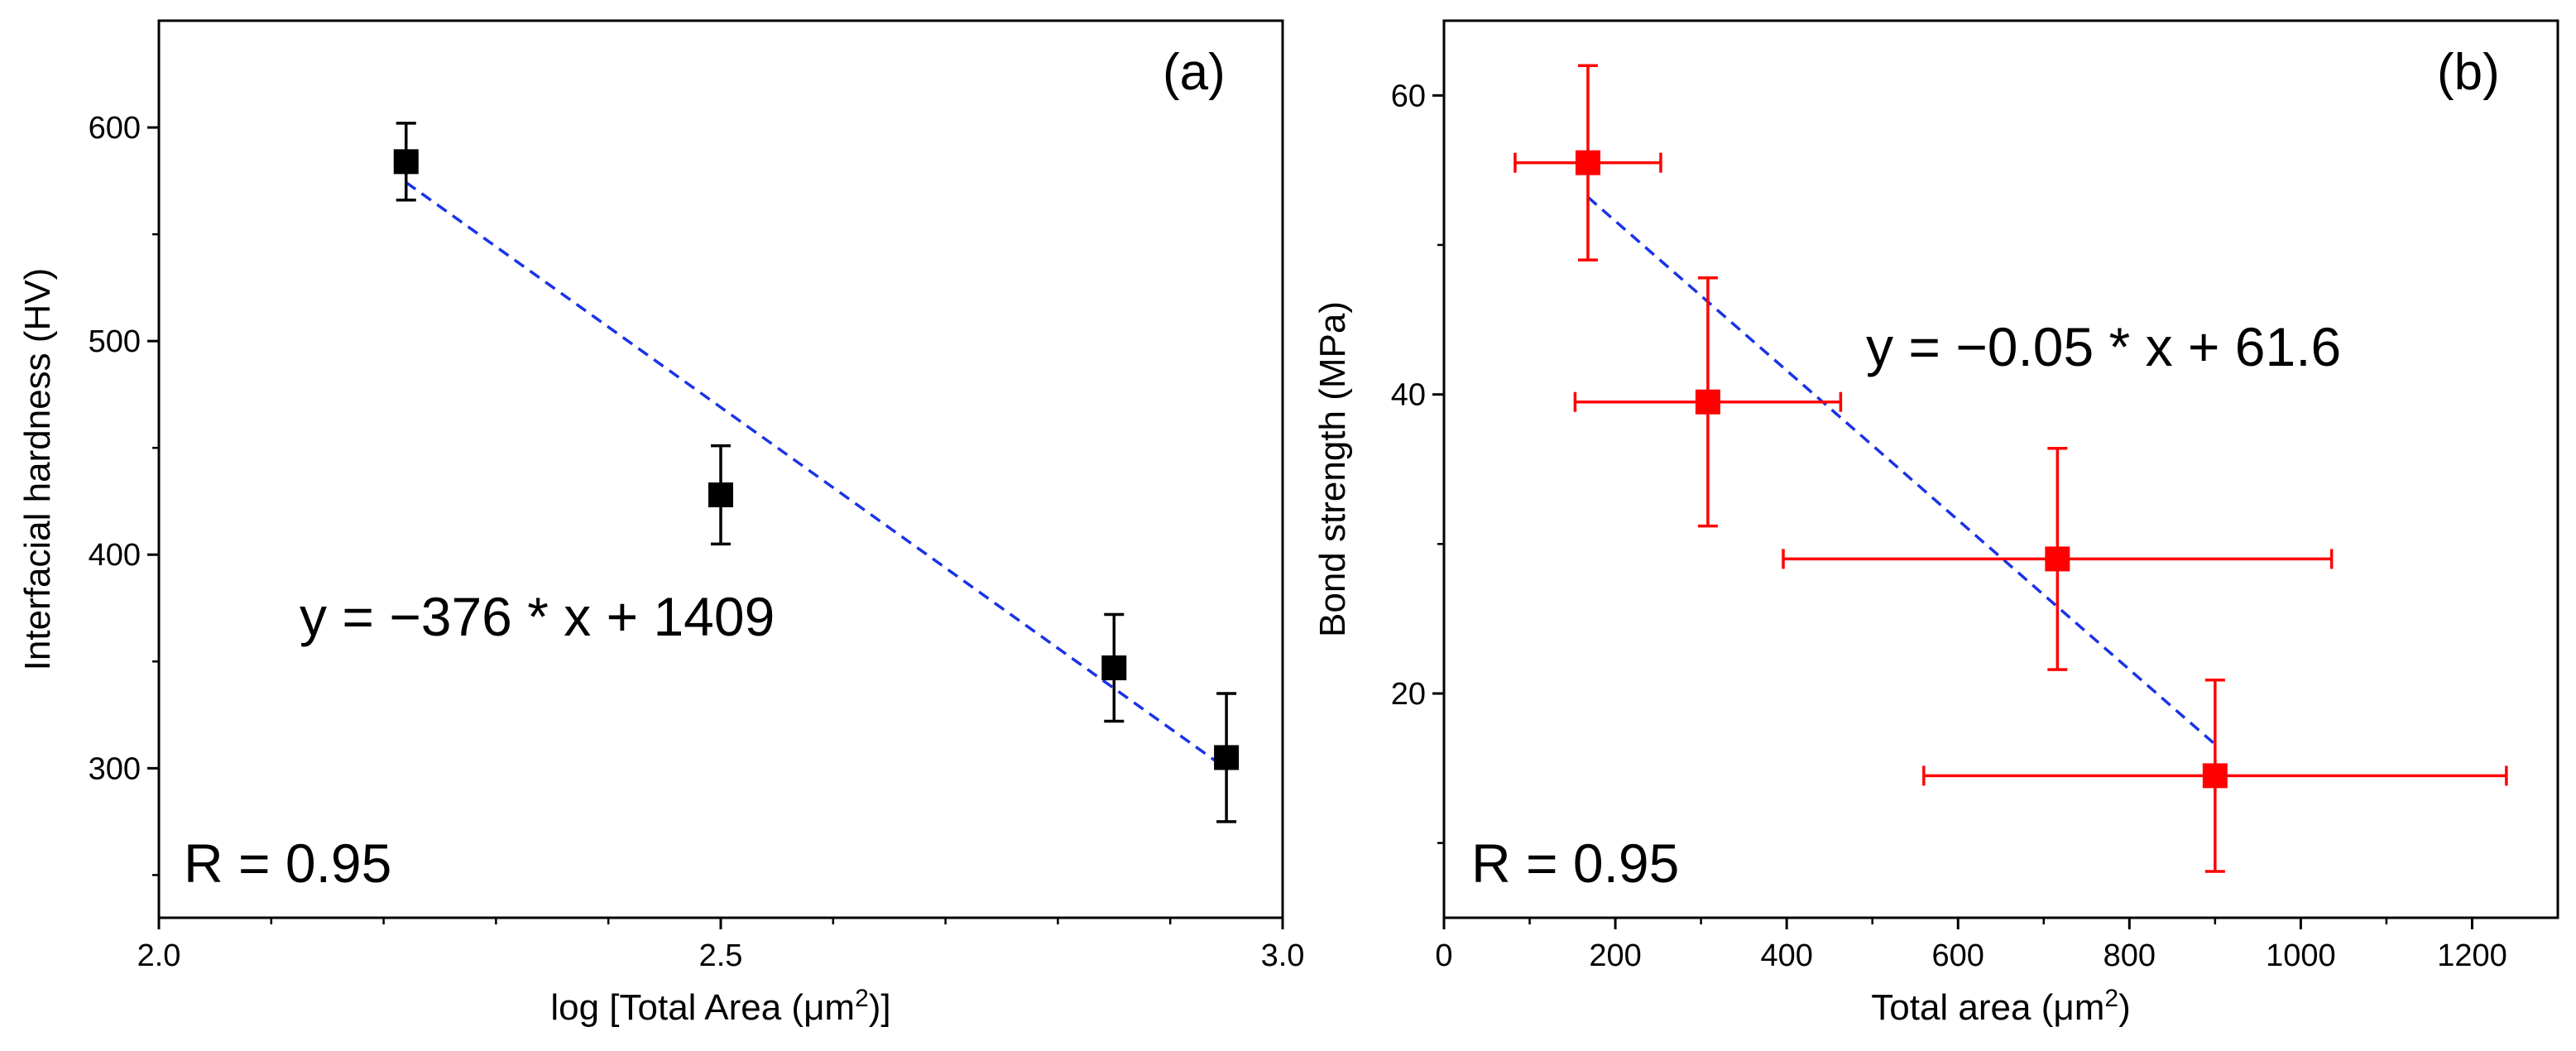 Image resolution: width=2576 pixels, height=1051 pixels. I want to click on x-tick-label: 1000, so click(2301, 955).